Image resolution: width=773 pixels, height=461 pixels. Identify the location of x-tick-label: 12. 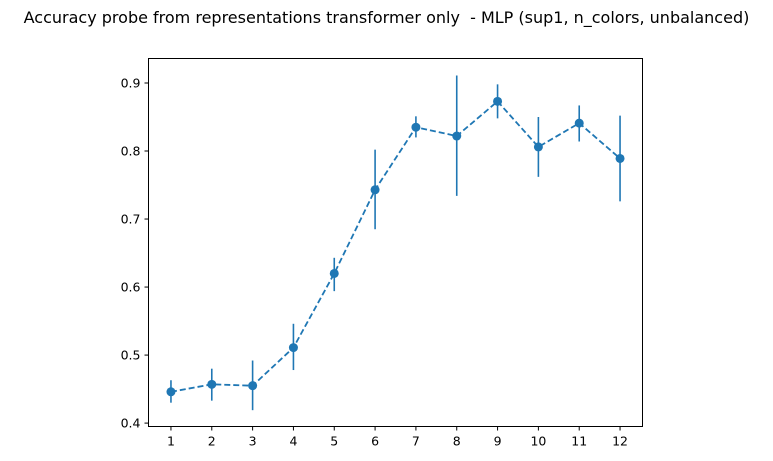
(620, 441).